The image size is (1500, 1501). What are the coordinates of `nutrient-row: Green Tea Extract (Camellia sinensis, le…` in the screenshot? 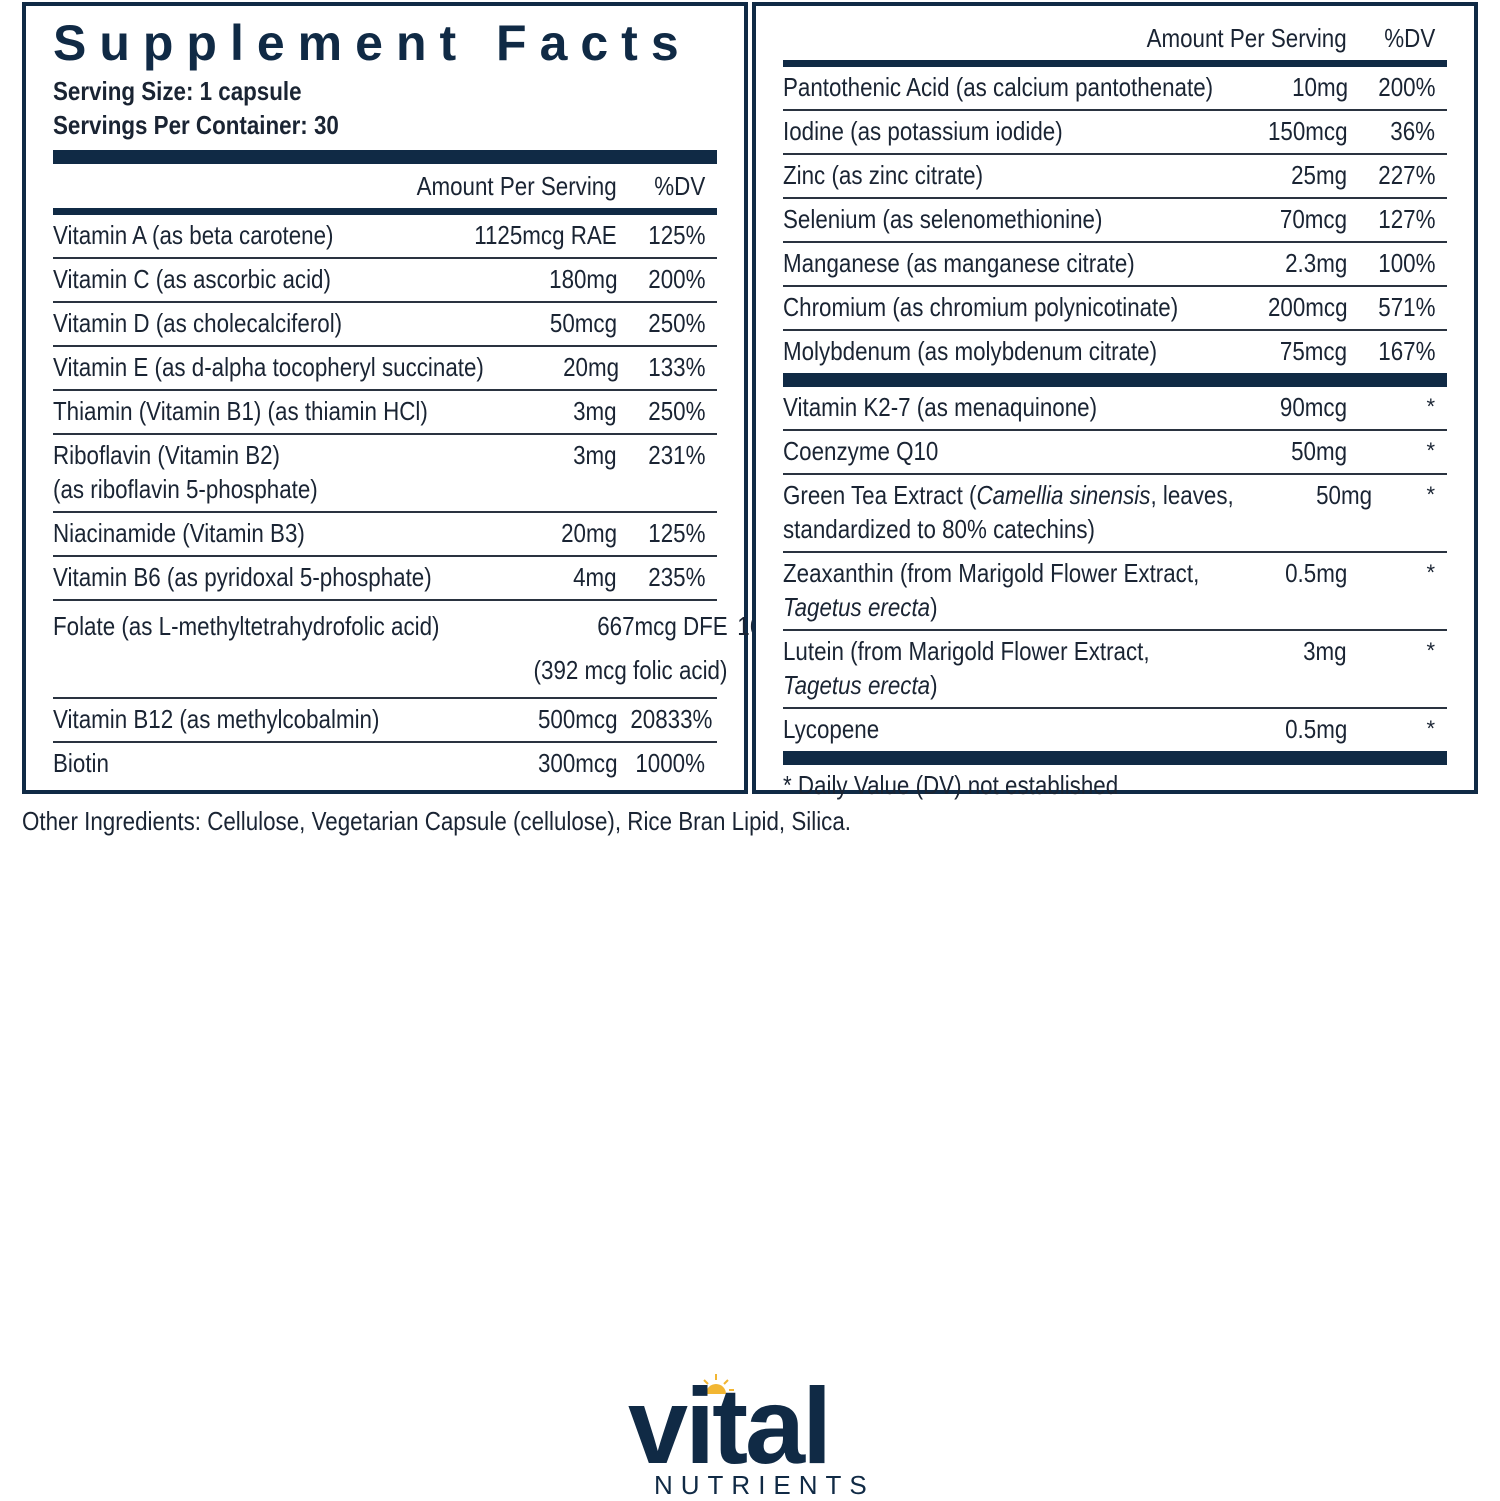 It's located at (1115, 512).